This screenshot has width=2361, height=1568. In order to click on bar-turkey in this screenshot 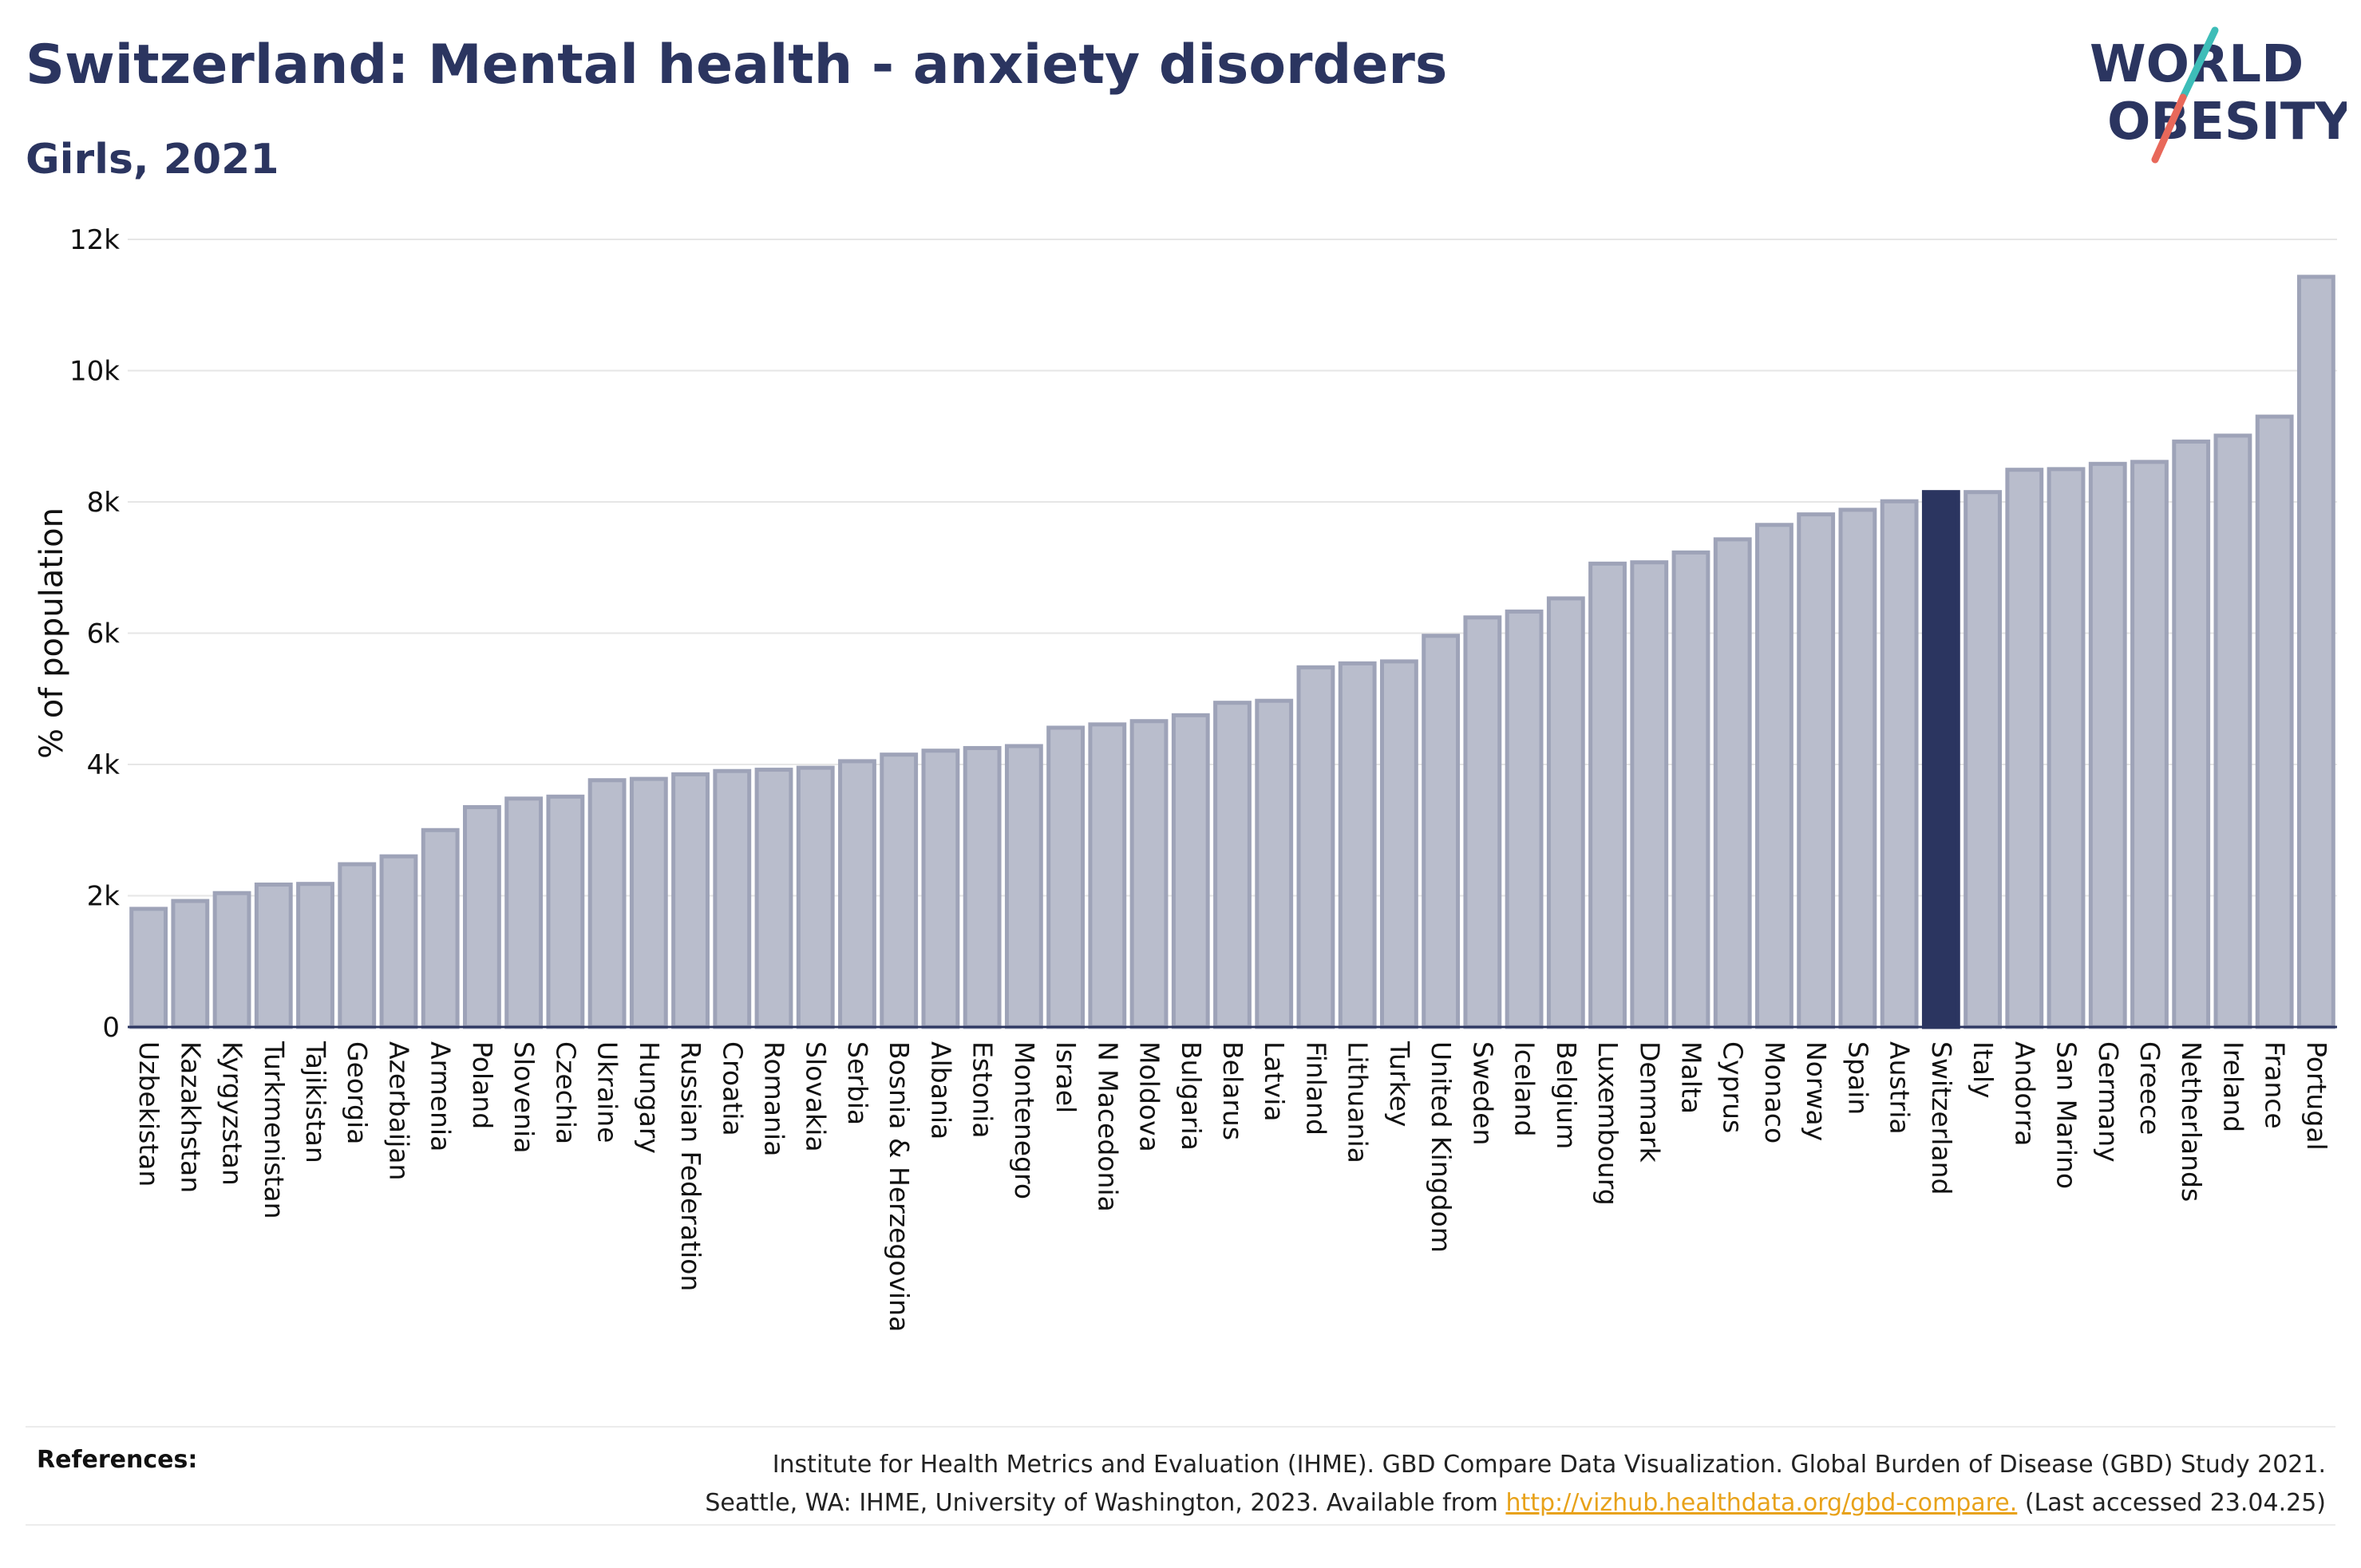, I will do `click(1398, 844)`.